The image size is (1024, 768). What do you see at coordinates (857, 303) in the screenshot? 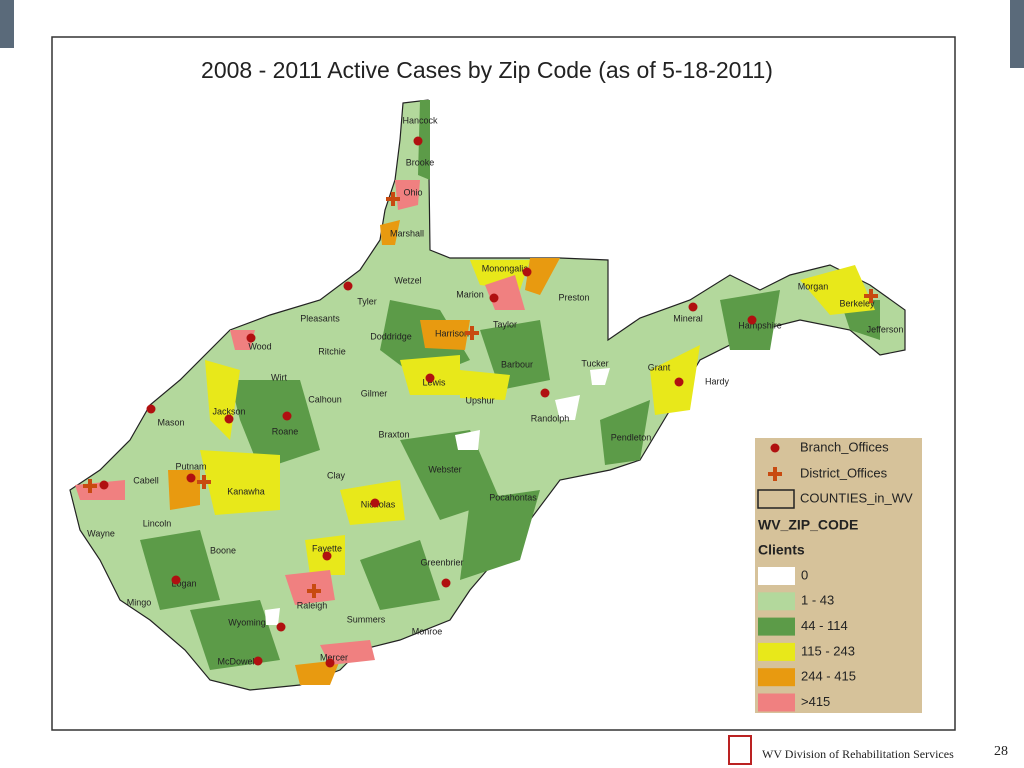
I see `county-label: Berkeley` at bounding box center [857, 303].